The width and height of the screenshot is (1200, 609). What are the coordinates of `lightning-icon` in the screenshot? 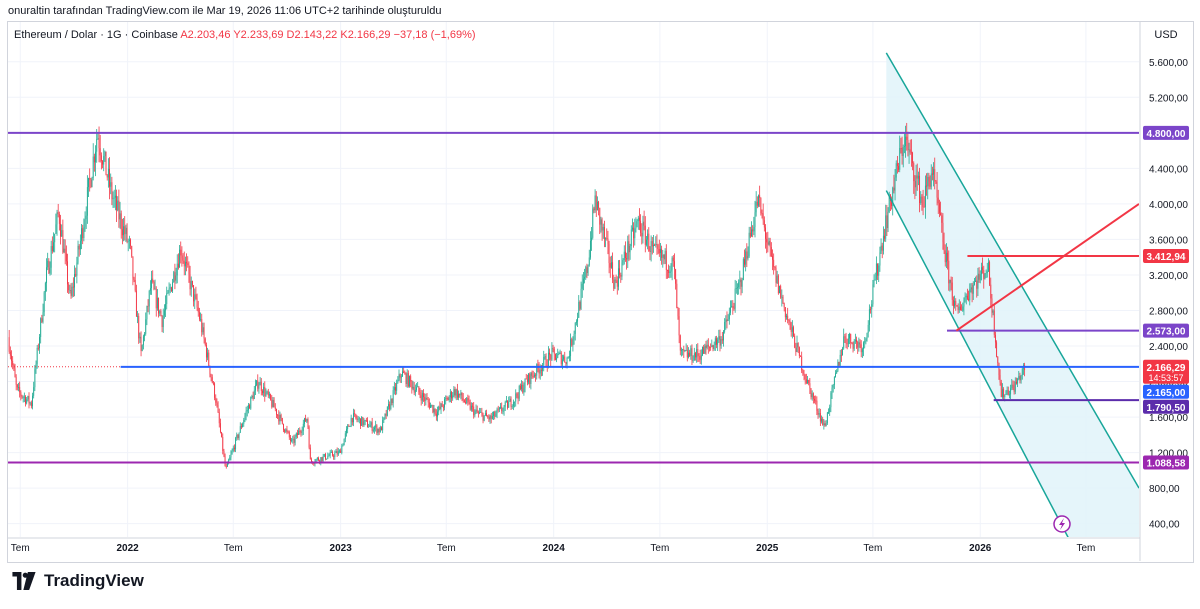 It's located at (1062, 524).